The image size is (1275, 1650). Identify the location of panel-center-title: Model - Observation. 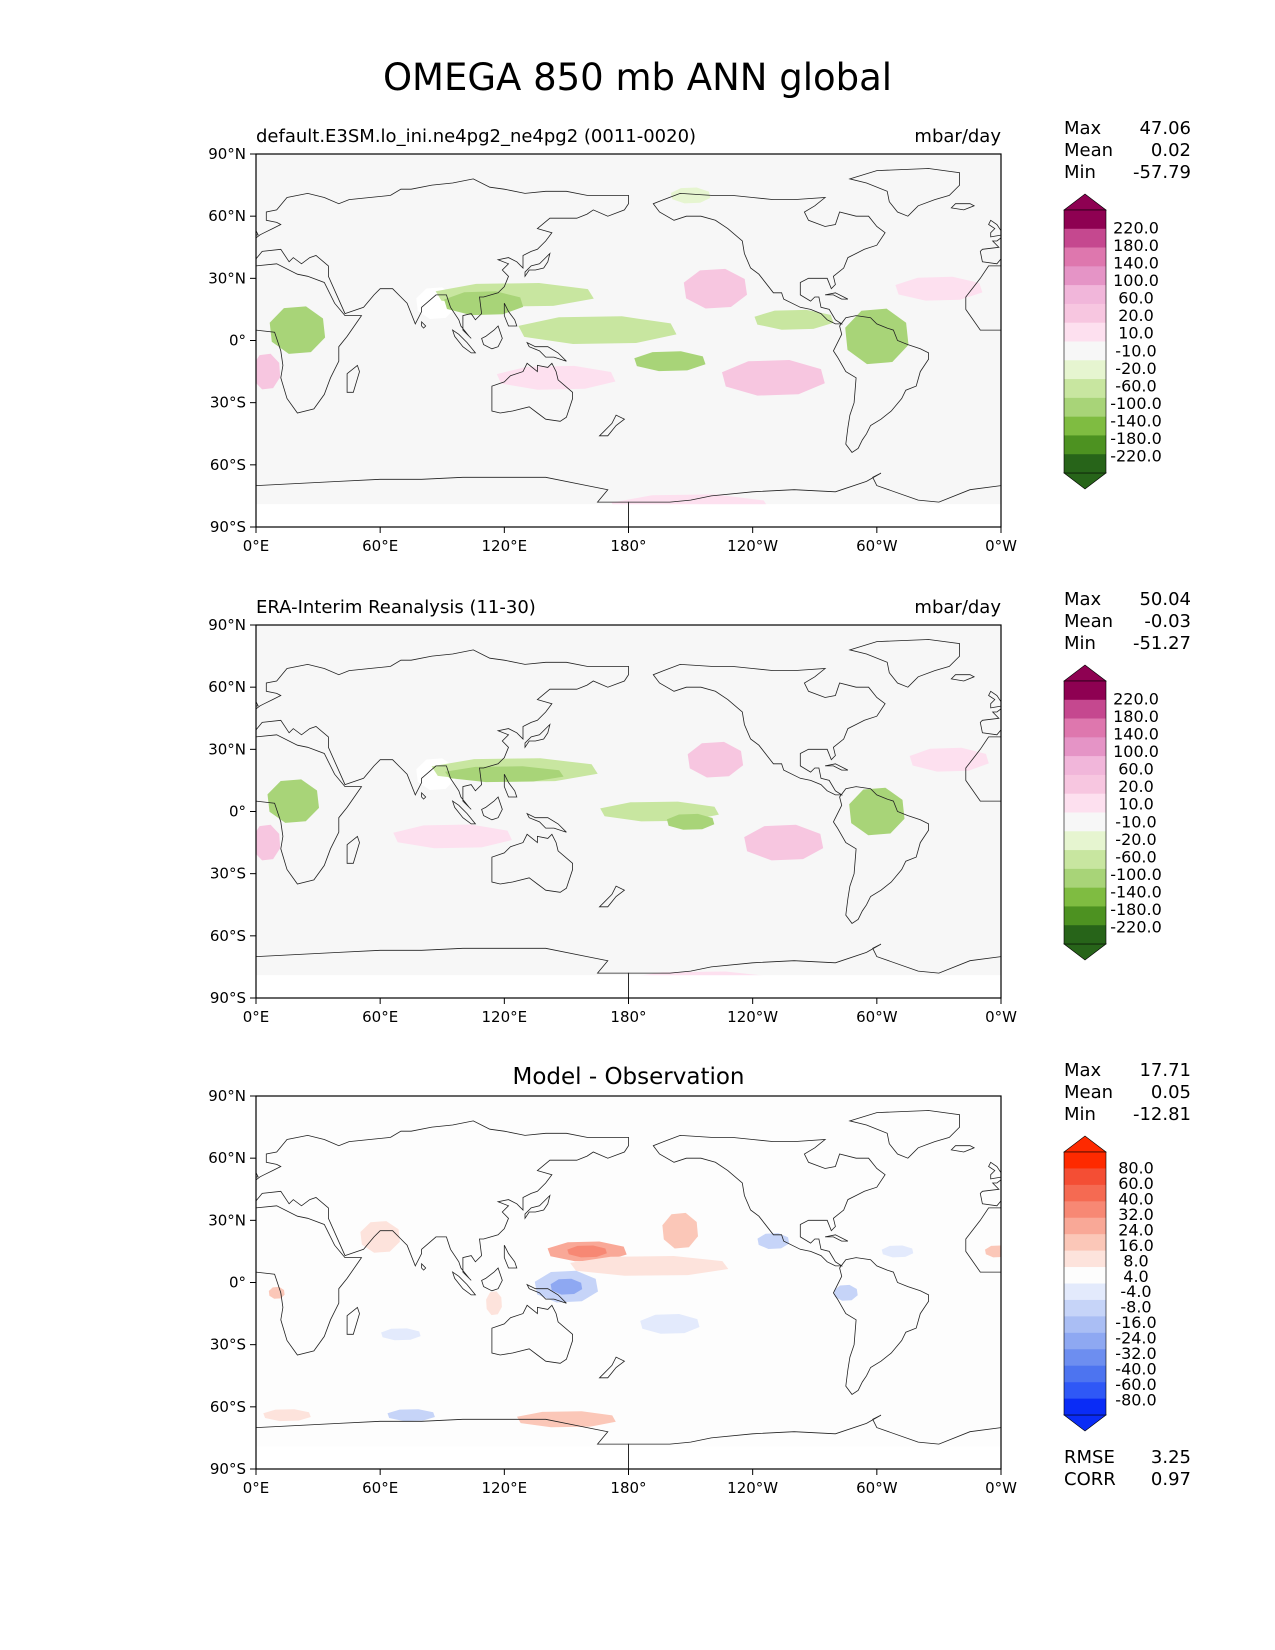
(628, 1077).